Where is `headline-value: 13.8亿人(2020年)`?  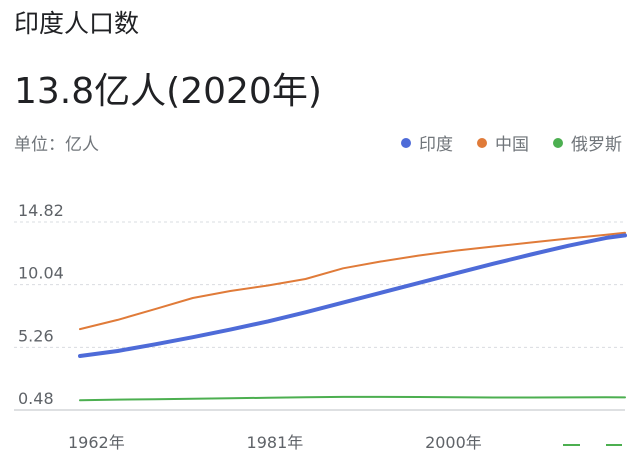 headline-value: 13.8亿人(2020年) is located at coordinates (168, 91).